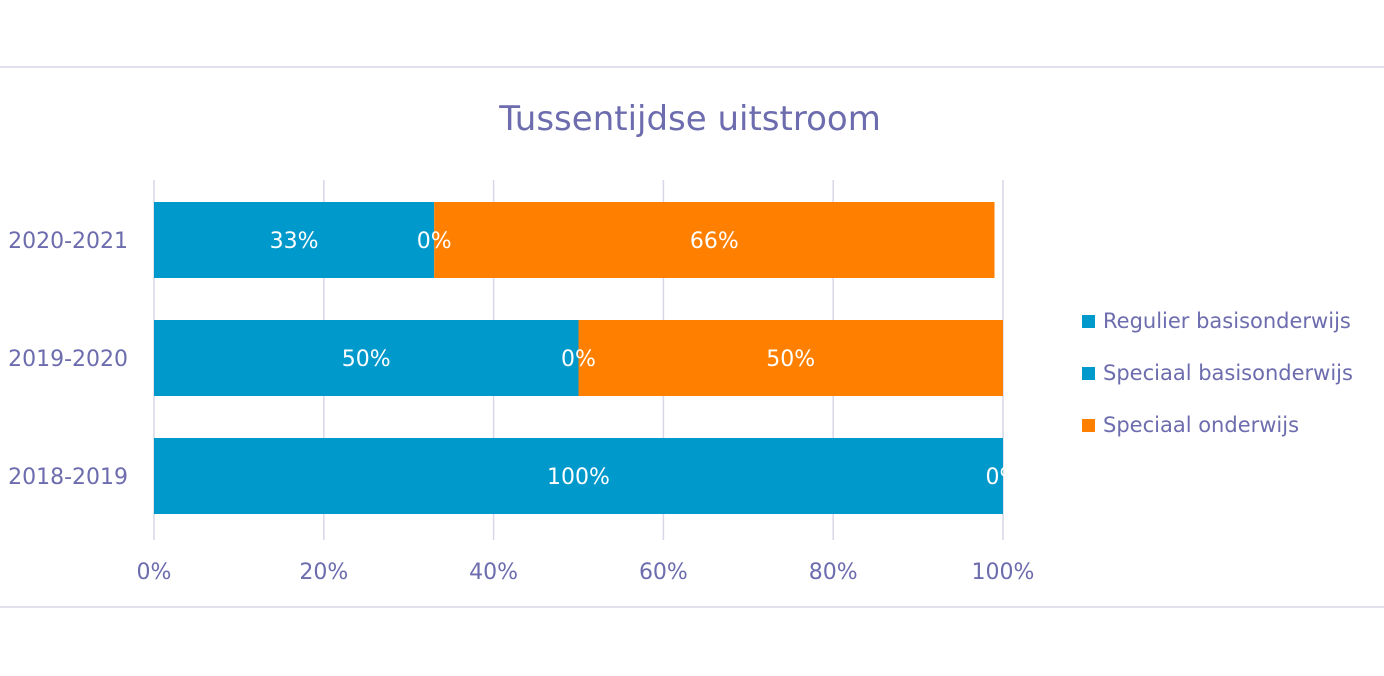 This screenshot has width=1384, height=676. Describe the element at coordinates (1228, 373) in the screenshot. I see `legend-label: Speciaal basisonderwijs` at that location.